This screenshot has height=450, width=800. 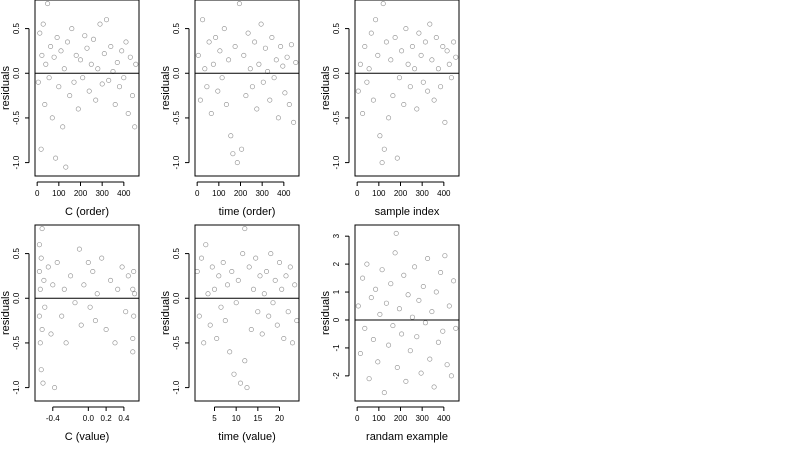 I want to click on y-tick-label: -0.5, so click(x=176, y=117).